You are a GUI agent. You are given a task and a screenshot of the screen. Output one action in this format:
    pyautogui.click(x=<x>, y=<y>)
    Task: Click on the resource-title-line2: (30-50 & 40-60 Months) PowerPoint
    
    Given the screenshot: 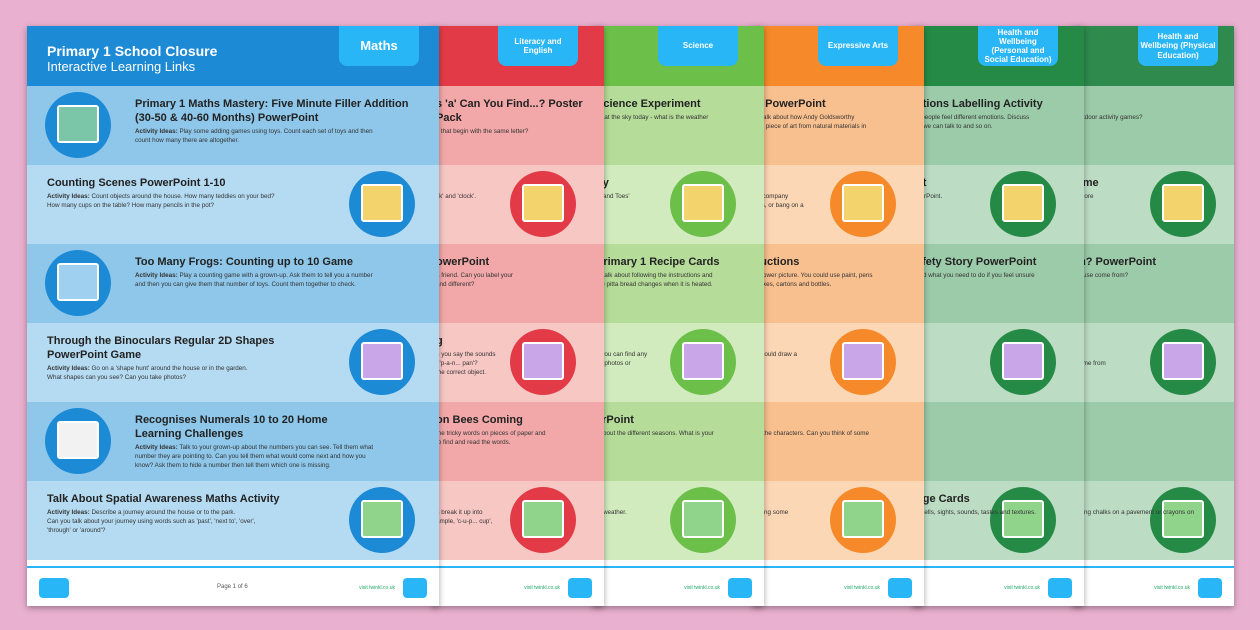 What is the action you would take?
    pyautogui.click(x=227, y=118)
    